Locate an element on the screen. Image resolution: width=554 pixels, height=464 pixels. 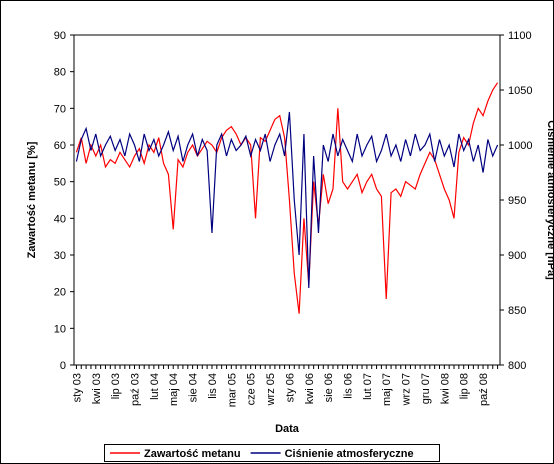
x-tick-label: wrz 05 is located at coordinates (271, 389).